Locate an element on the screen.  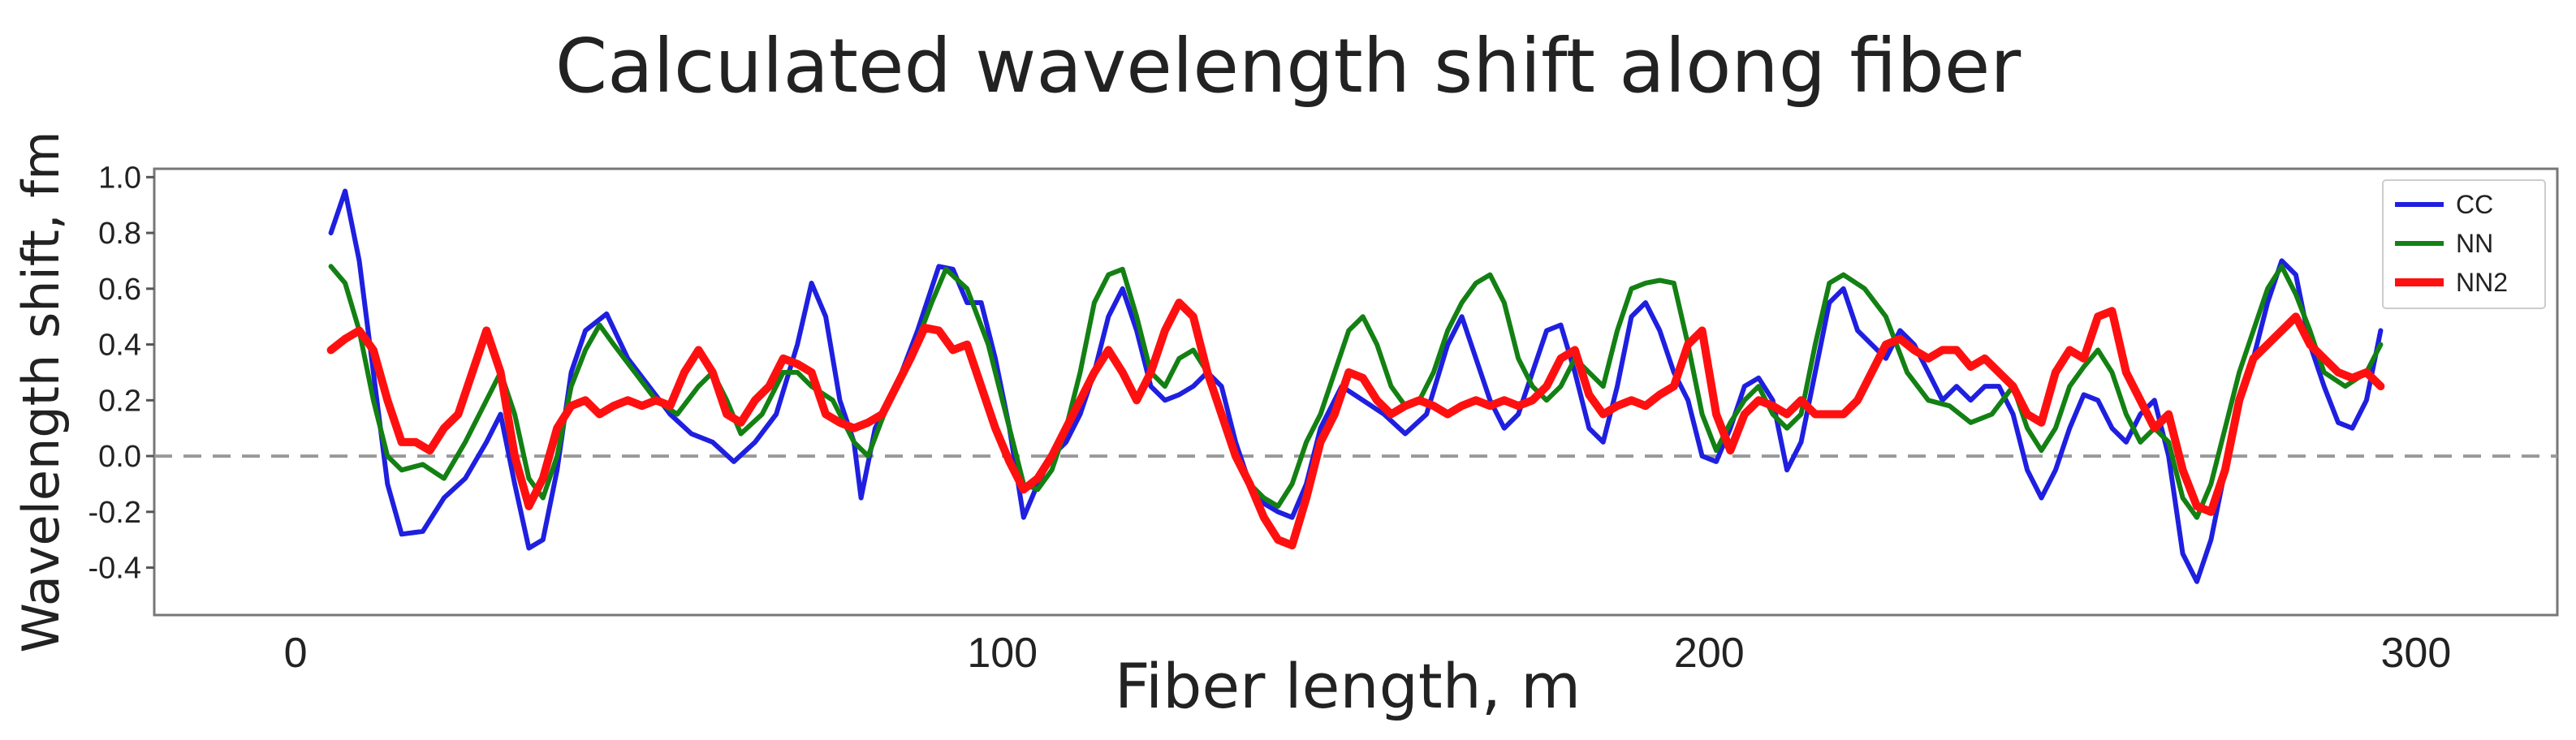
x-tick-label: 100 is located at coordinates (1002, 653).